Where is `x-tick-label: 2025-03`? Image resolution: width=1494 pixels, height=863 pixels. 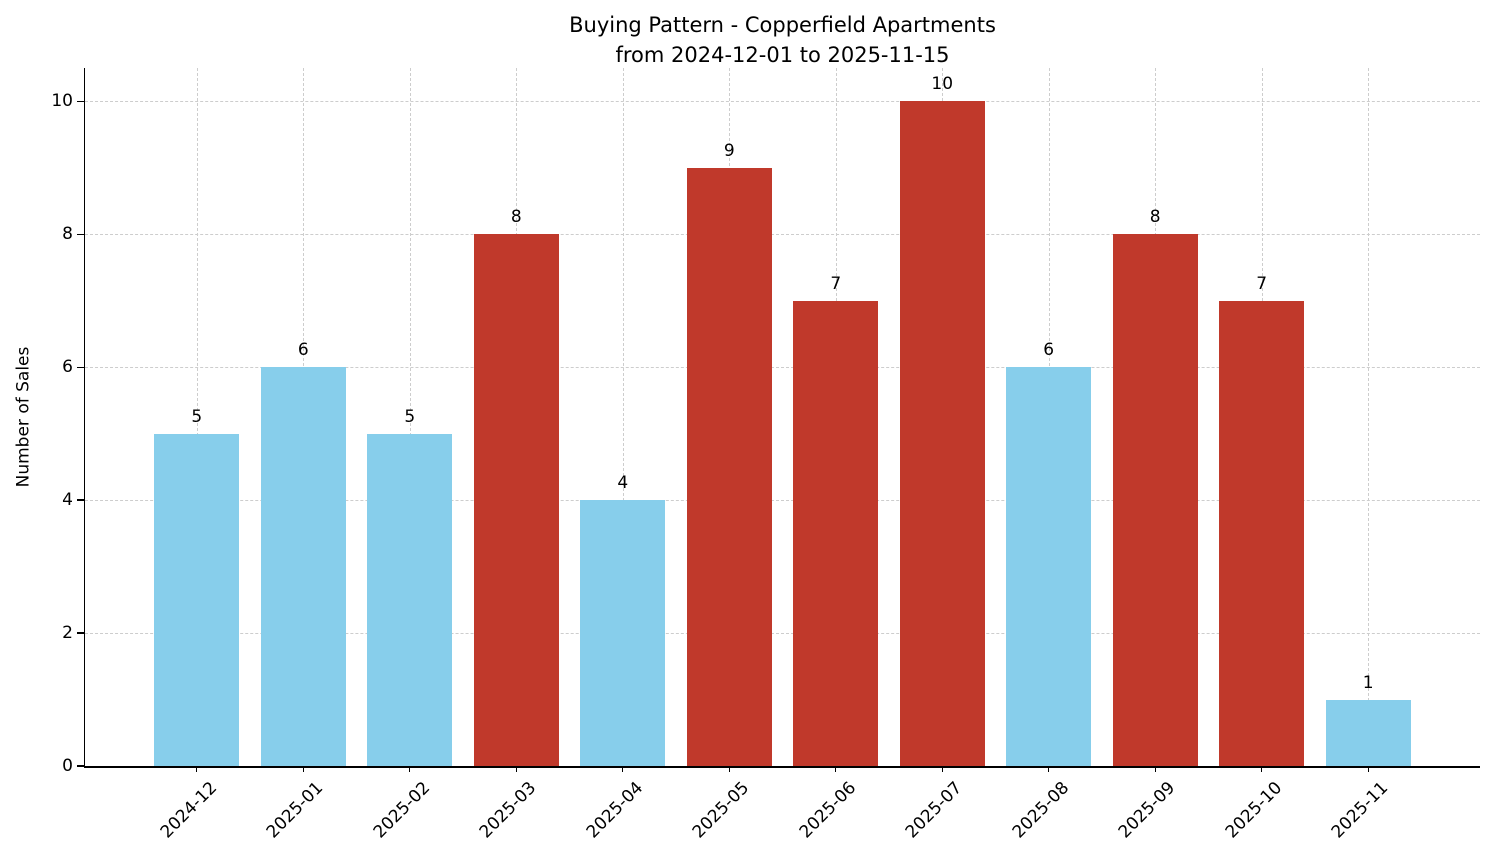 x-tick-label: 2025-03 is located at coordinates (508, 810).